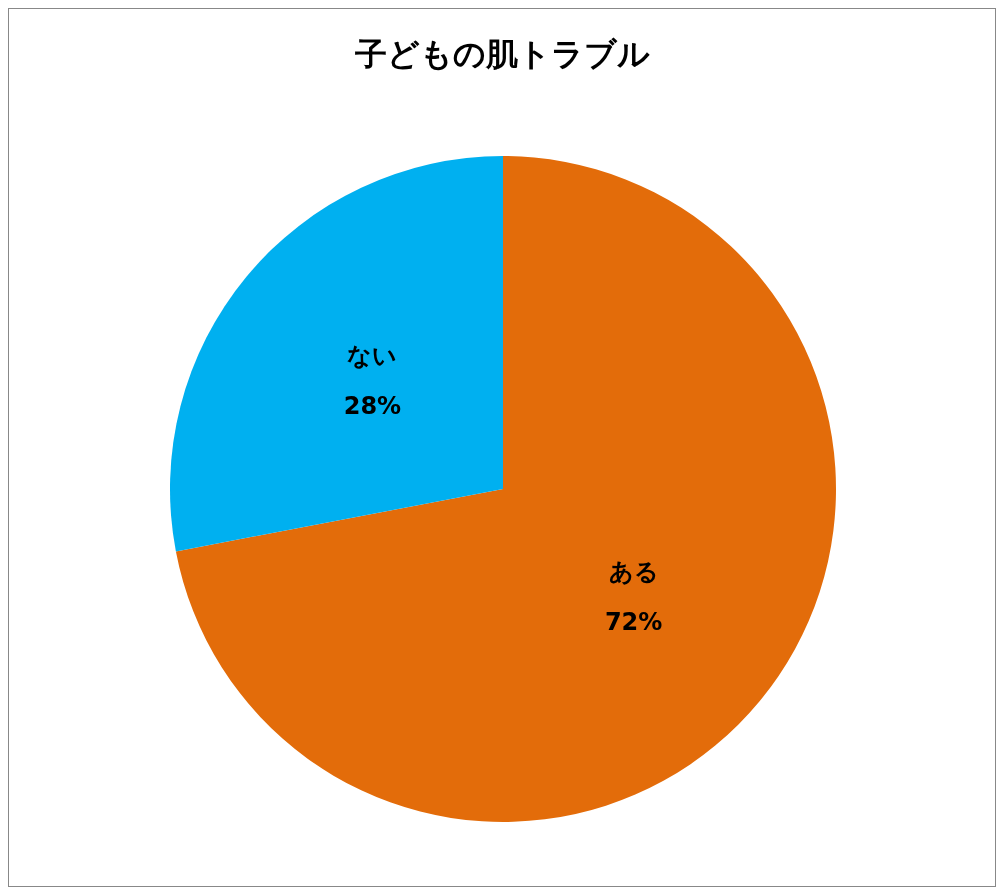 The image size is (1004, 895). I want to click on slice-label: ない, so click(372, 355).